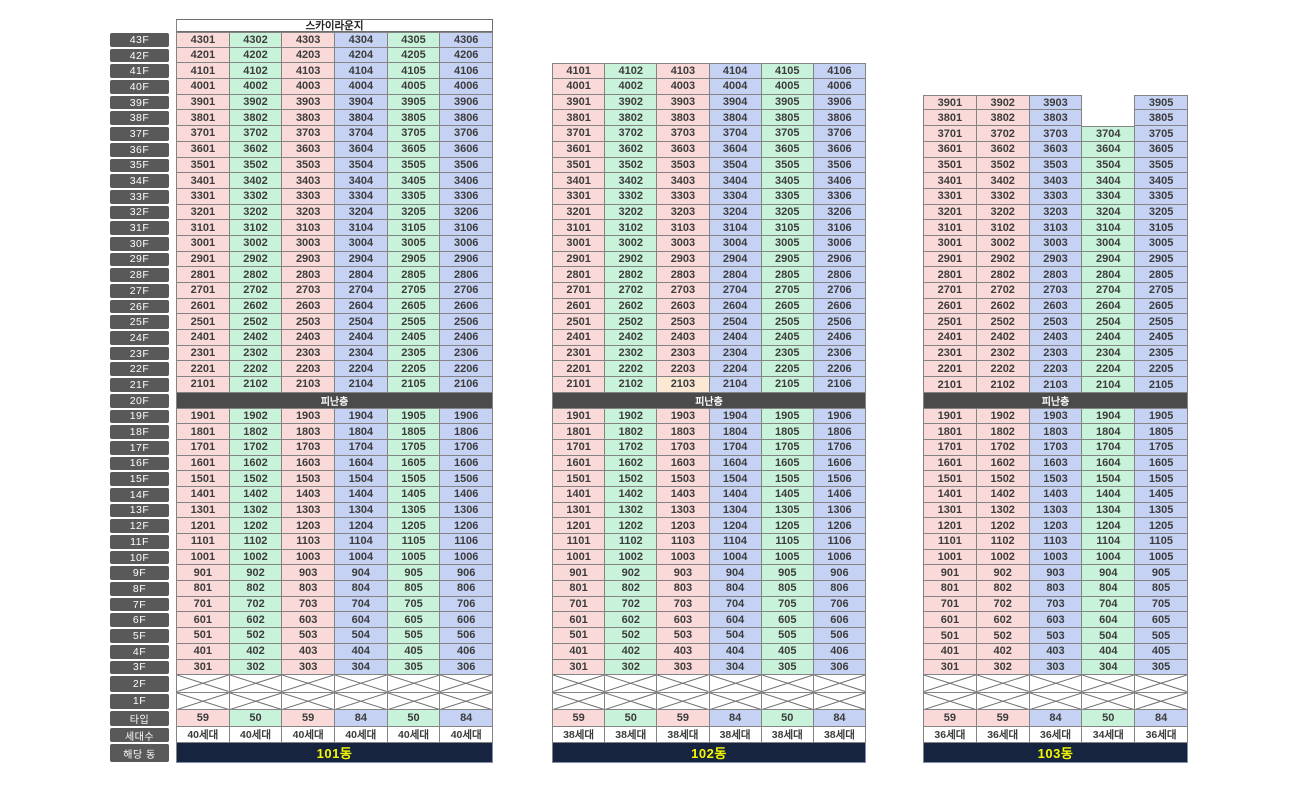  What do you see at coordinates (579, 291) in the screenshot?
I see `unit-cell: 2701` at bounding box center [579, 291].